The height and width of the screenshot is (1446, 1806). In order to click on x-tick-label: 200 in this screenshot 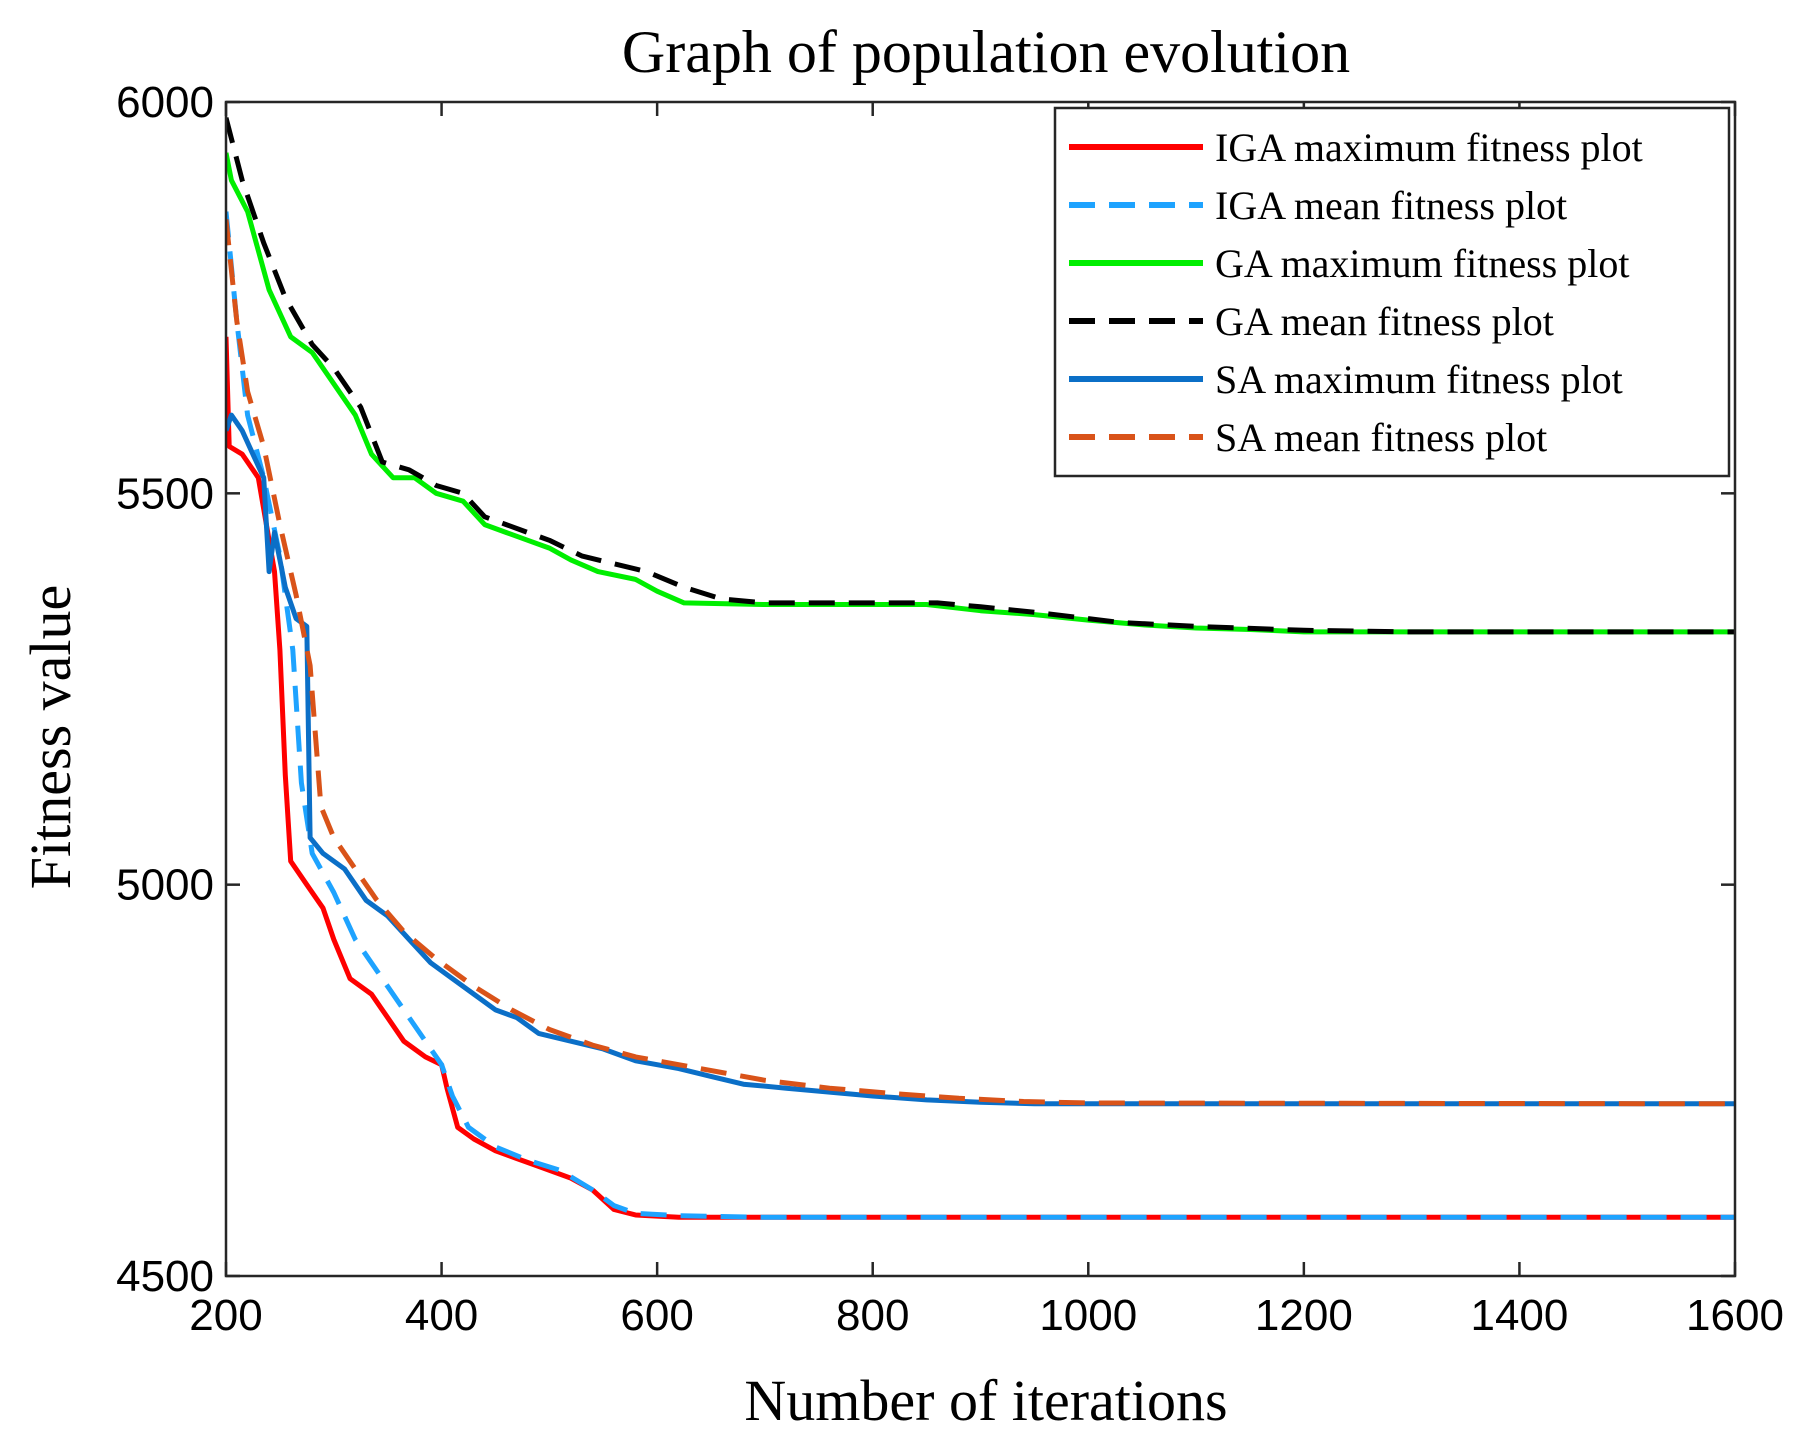, I will do `click(225, 1315)`.